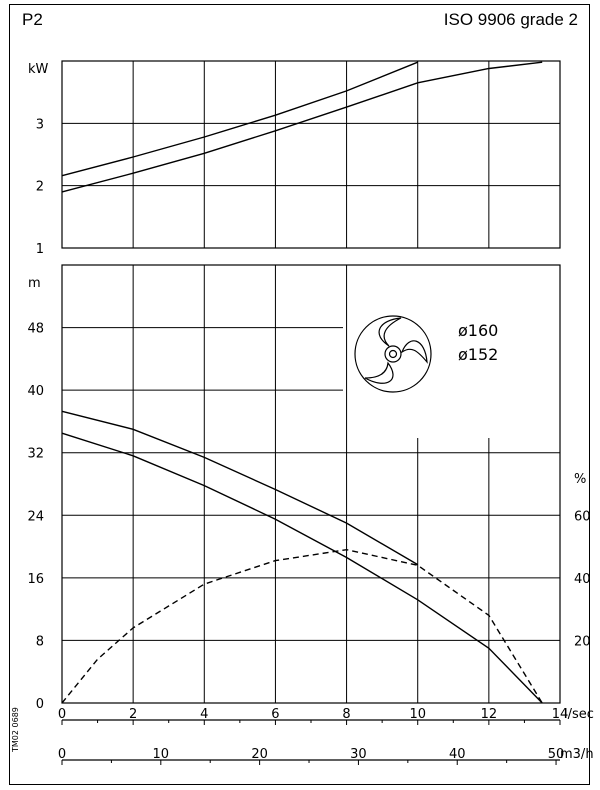 The image size is (600, 790). Describe the element at coordinates (32, 19) in the screenshot. I see `power-label: P2` at that location.